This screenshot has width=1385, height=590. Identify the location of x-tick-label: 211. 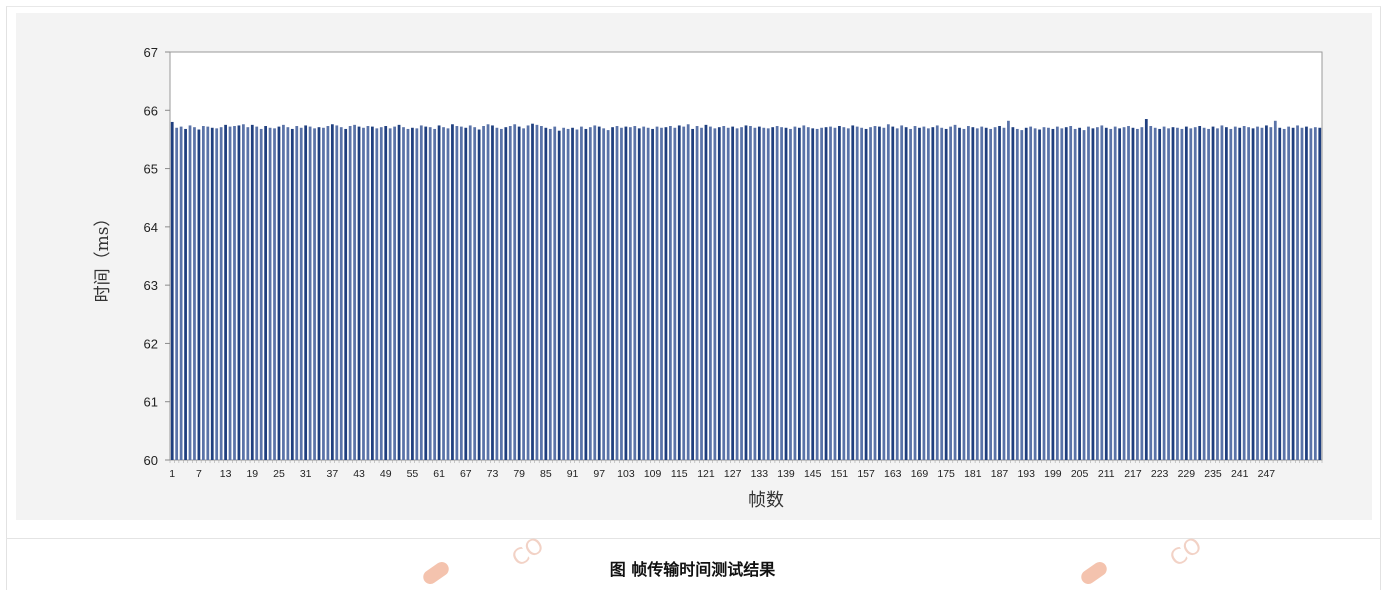
(1106, 474).